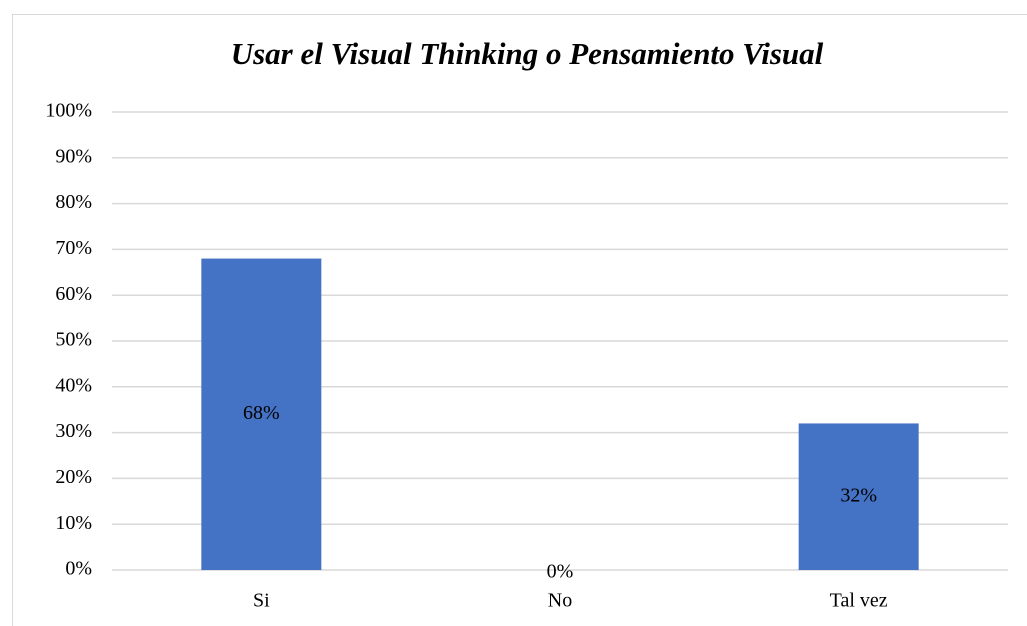 The height and width of the screenshot is (626, 1027). What do you see at coordinates (73, 294) in the screenshot?
I see `y-tick-label: 60%` at bounding box center [73, 294].